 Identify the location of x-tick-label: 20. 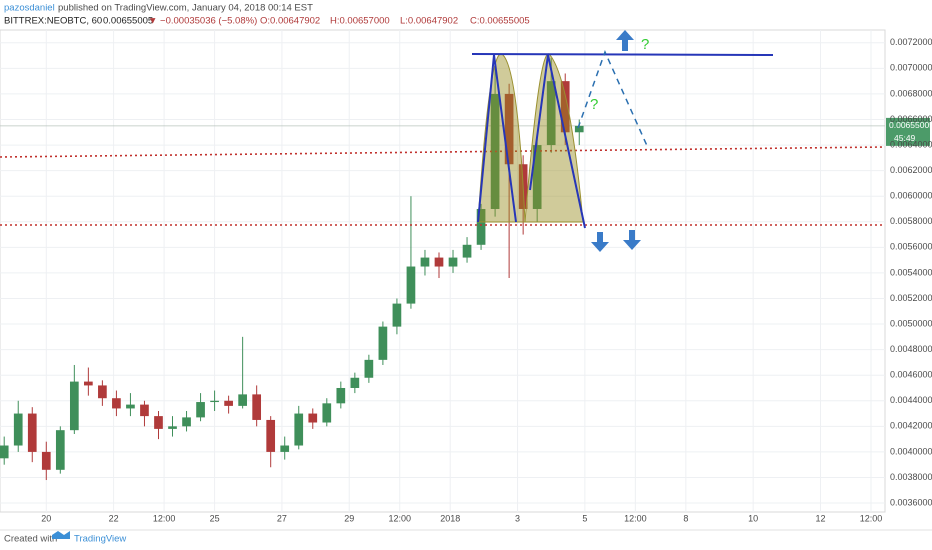
(46, 518).